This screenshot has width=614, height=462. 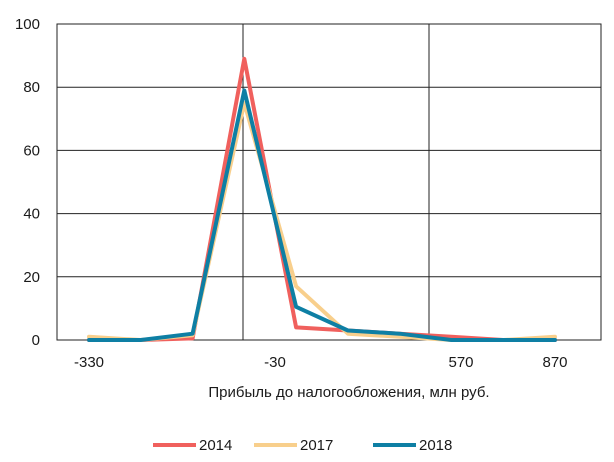 I want to click on legend-label-2018: 2018, so click(x=435, y=445).